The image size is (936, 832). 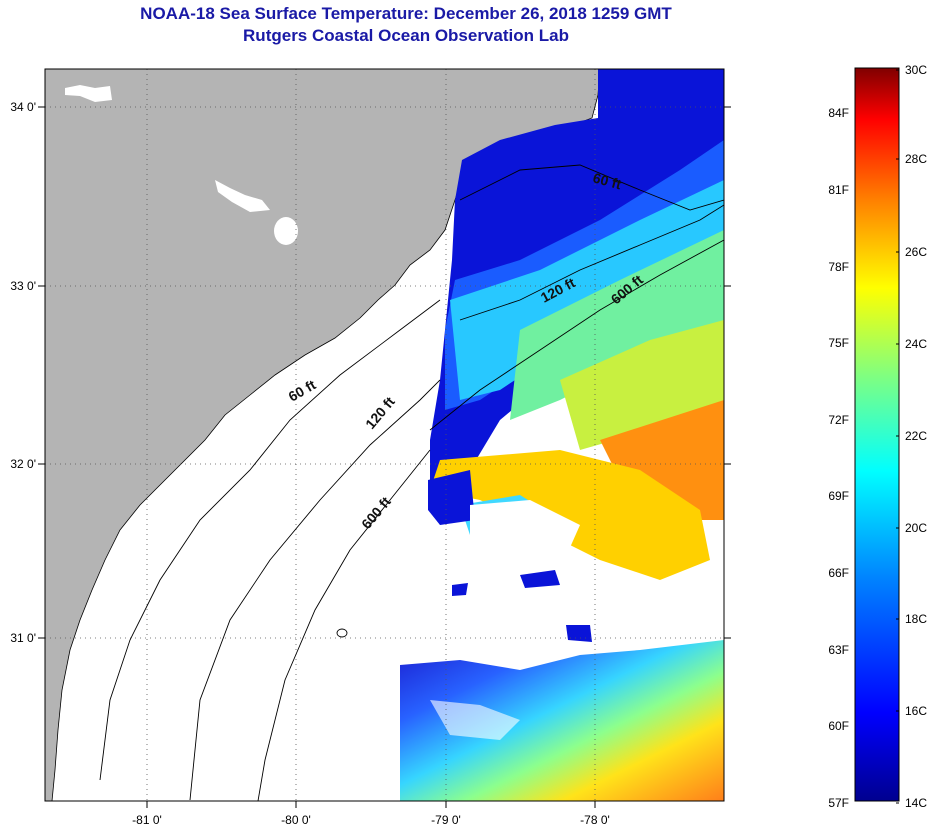 I want to click on contour-120ft, so click(x=591, y=262).